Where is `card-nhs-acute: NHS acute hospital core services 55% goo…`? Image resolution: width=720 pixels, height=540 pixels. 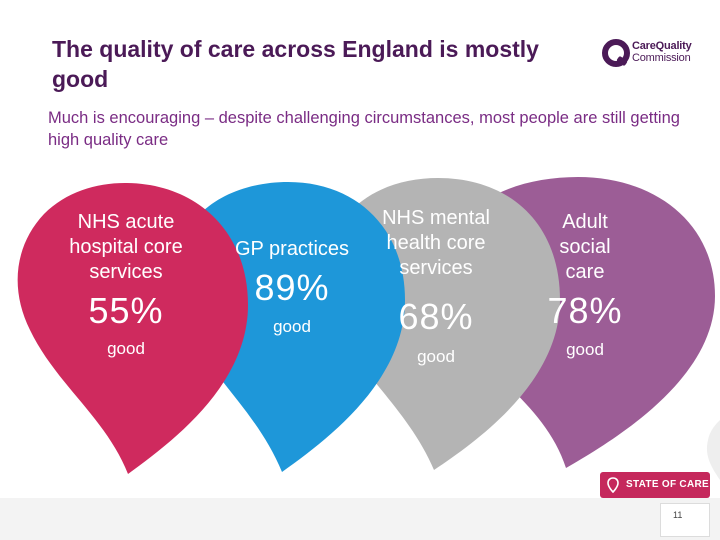 card-nhs-acute: NHS acute hospital core services 55% goo… is located at coordinates (126, 284).